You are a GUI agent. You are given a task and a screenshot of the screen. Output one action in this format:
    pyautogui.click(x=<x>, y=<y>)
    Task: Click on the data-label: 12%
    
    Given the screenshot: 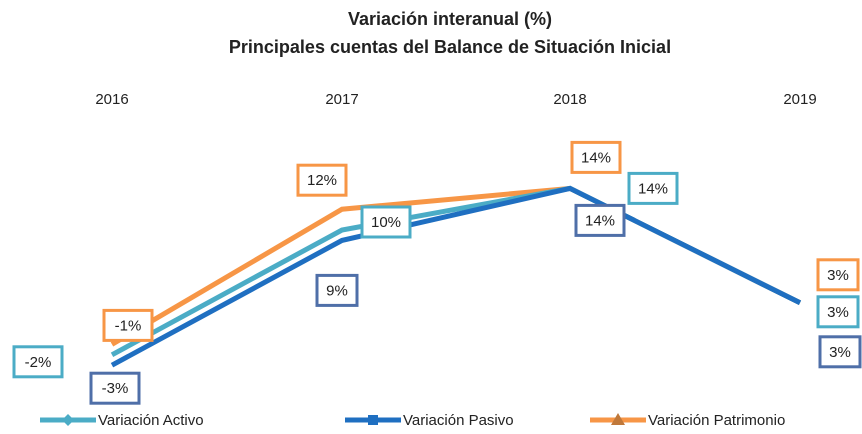 What is the action you would take?
    pyautogui.click(x=322, y=180)
    